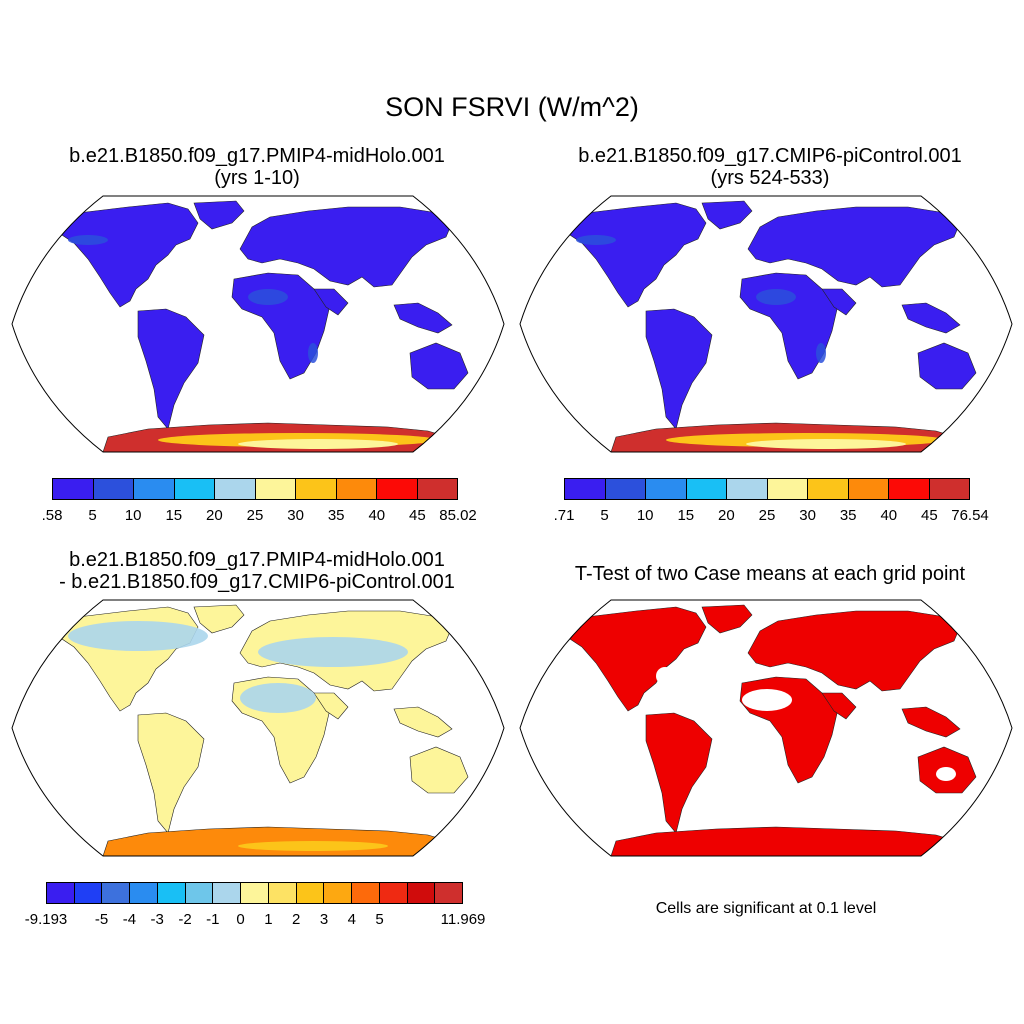 Image resolution: width=1024 pixels, height=1024 pixels. What do you see at coordinates (766, 728) in the screenshot?
I see `map-ttest` at bounding box center [766, 728].